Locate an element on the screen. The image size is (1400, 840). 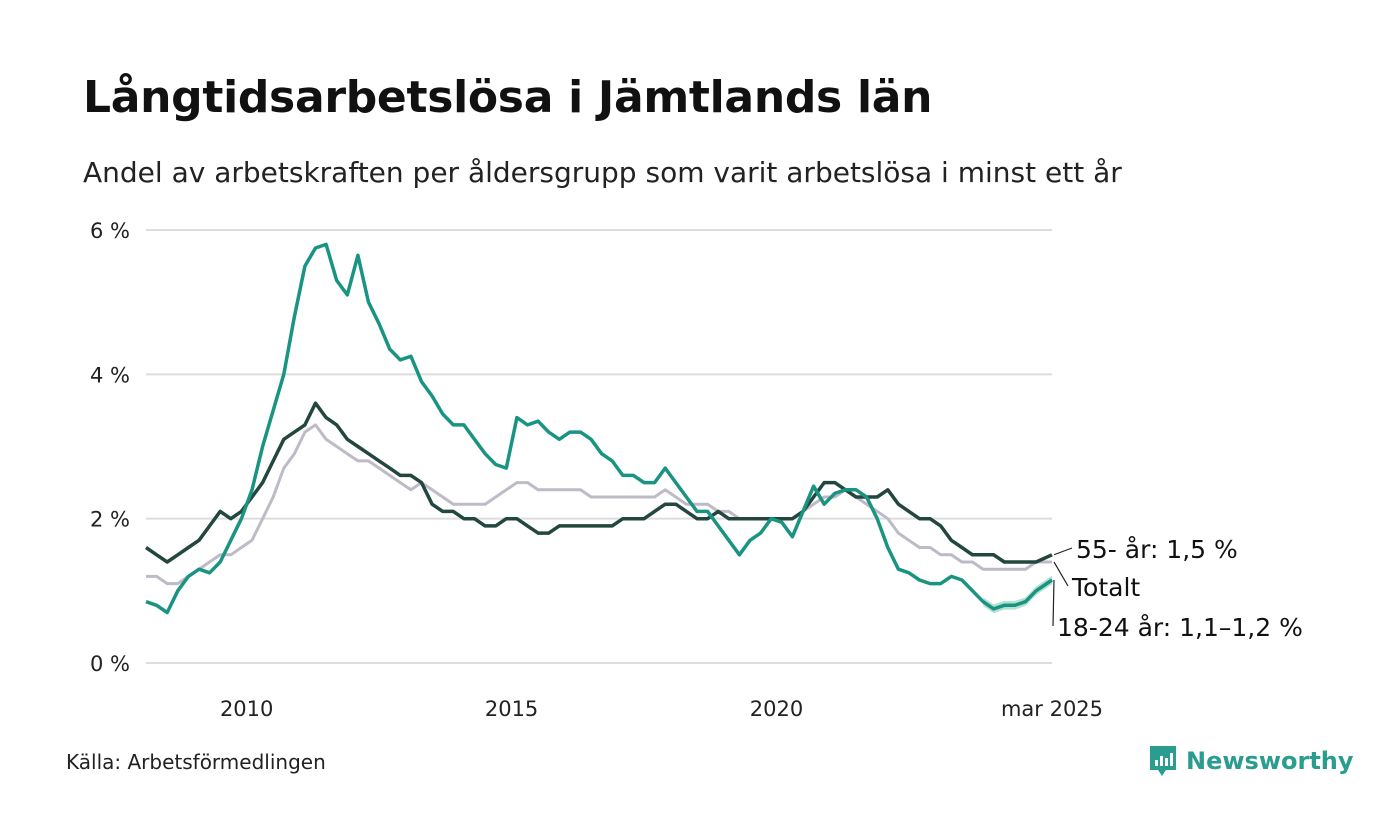
line-total is located at coordinates (599, 504).